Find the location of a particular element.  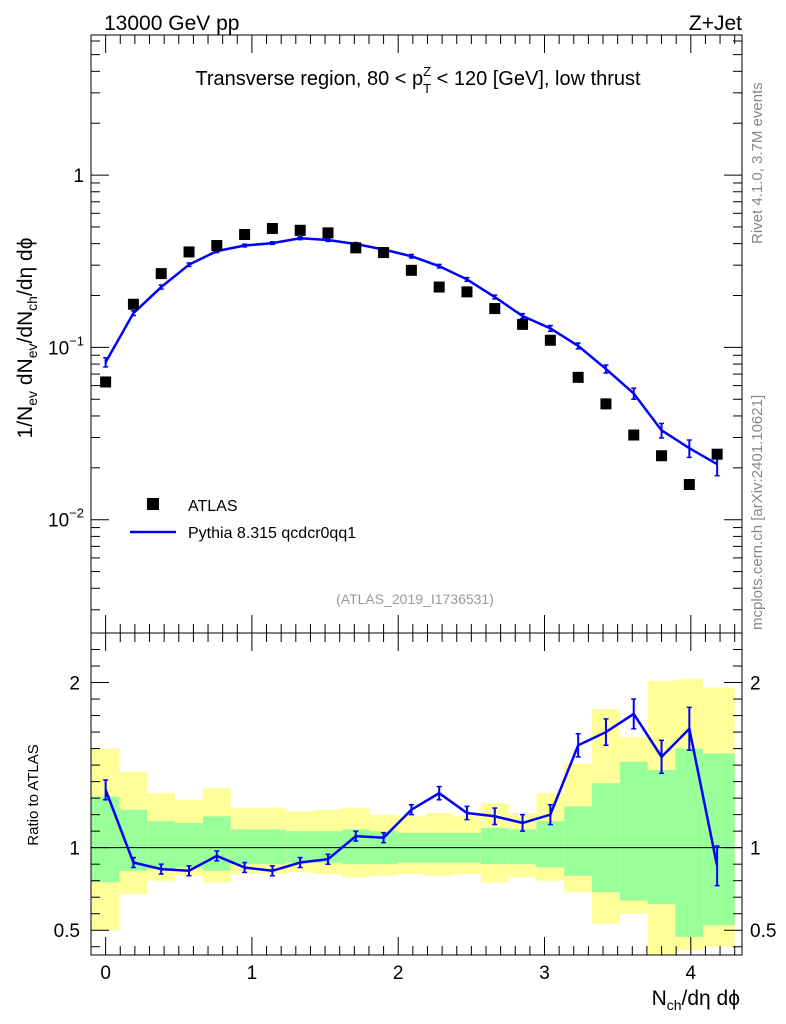

ratio-curve is located at coordinates (411, 792).